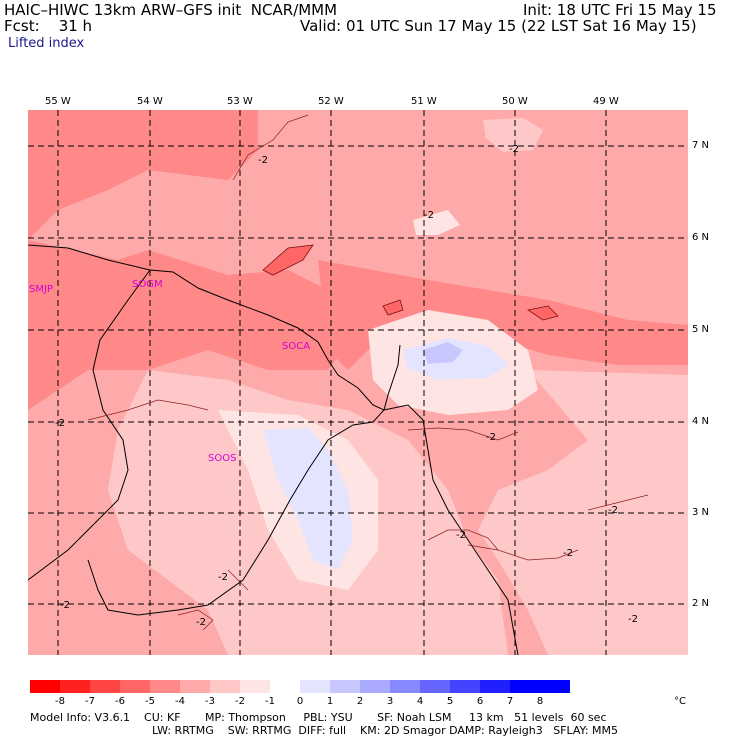 The height and width of the screenshot is (740, 740). I want to click on colorbar-tick-label: -7, so click(90, 701).